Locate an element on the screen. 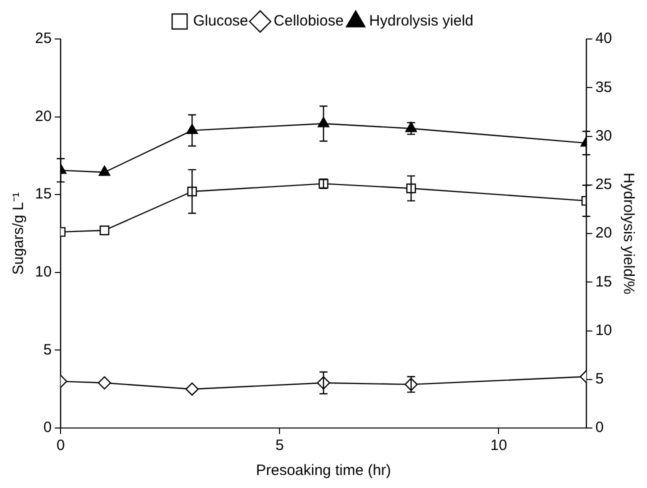  y-tick-label: 0 is located at coordinates (47, 427).